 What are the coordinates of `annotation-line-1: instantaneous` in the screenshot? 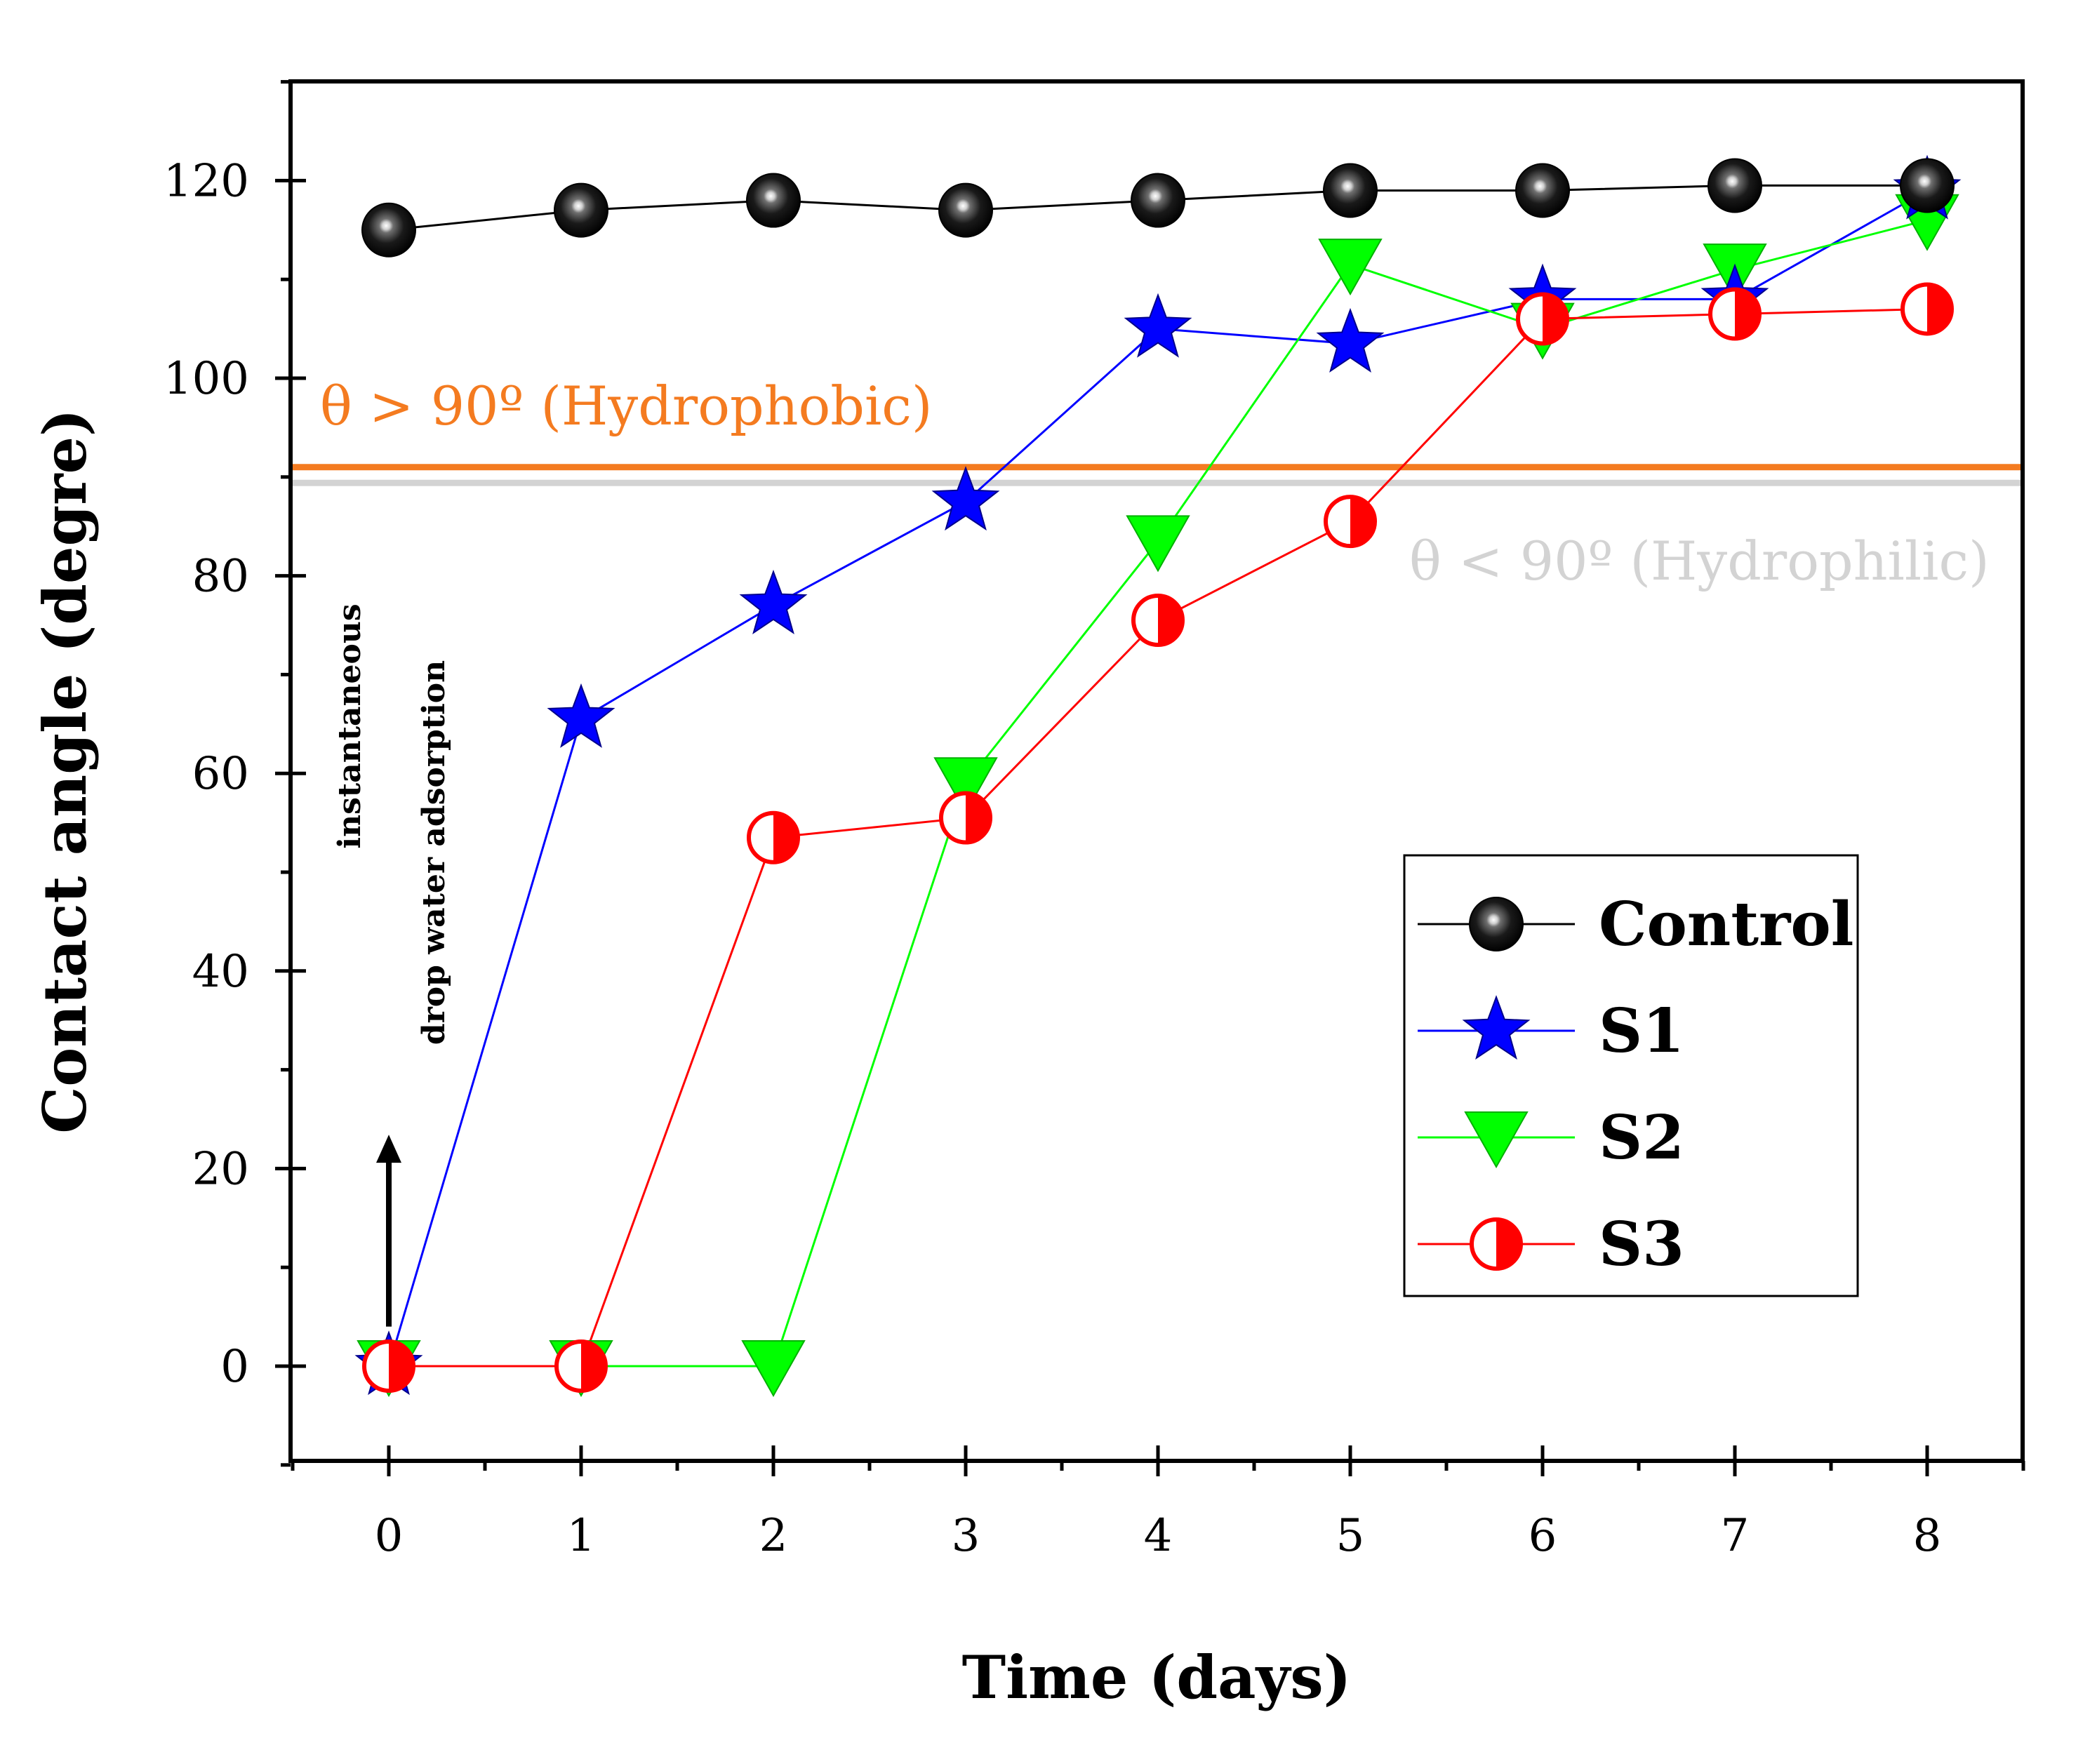 It's located at (350, 725).